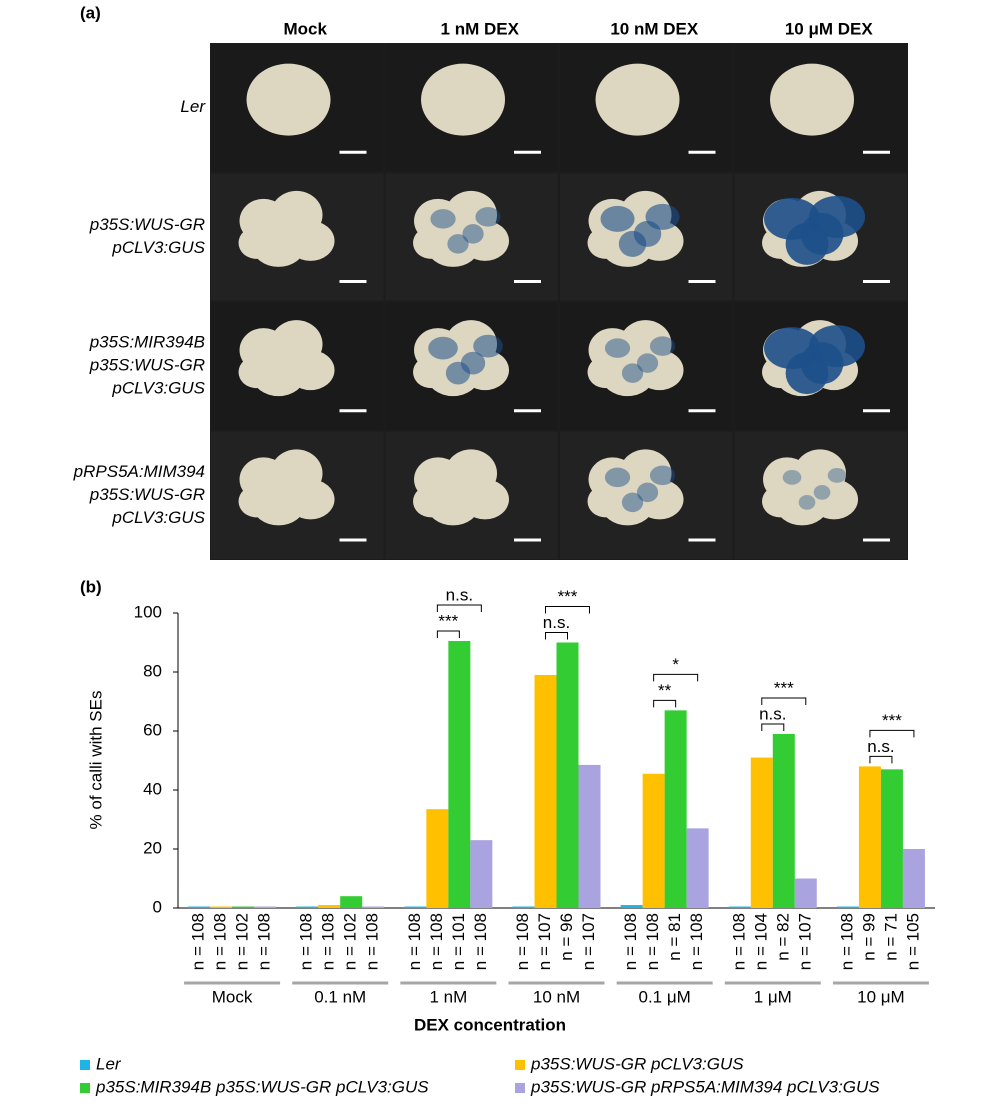 The image size is (993, 1110). Describe the element at coordinates (152, 729) in the screenshot. I see `y-tick-label: 60` at that location.